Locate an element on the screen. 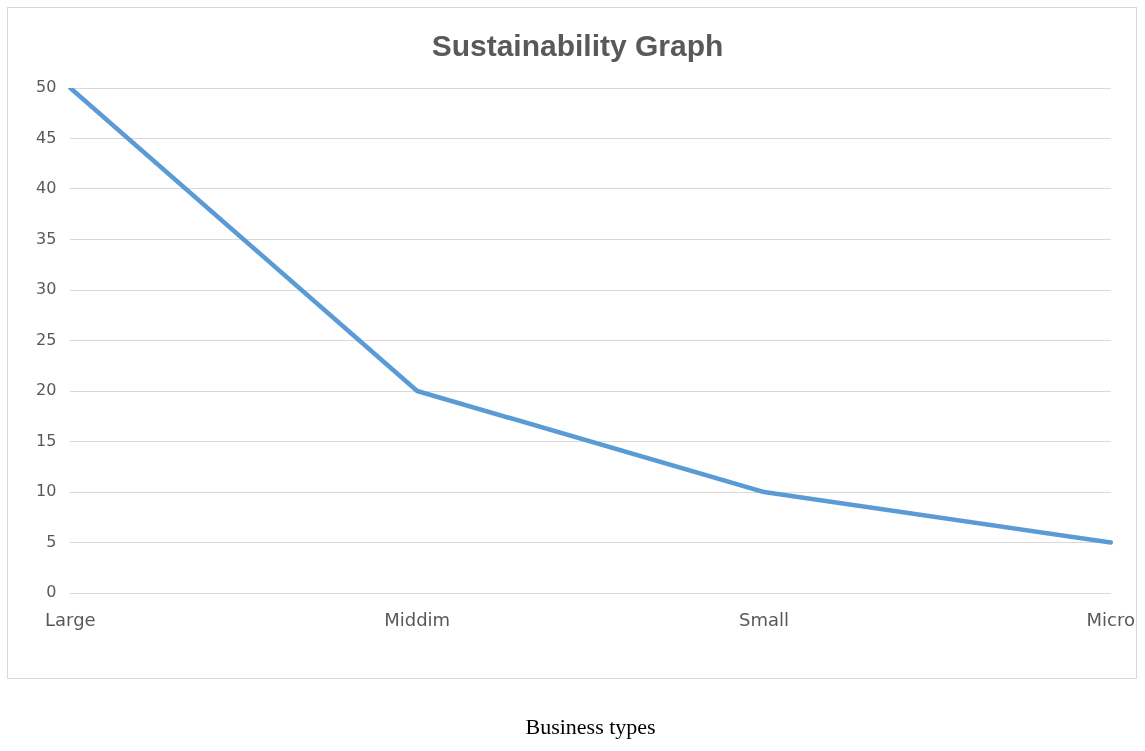  y-tick-label: 30 is located at coordinates (46, 289).